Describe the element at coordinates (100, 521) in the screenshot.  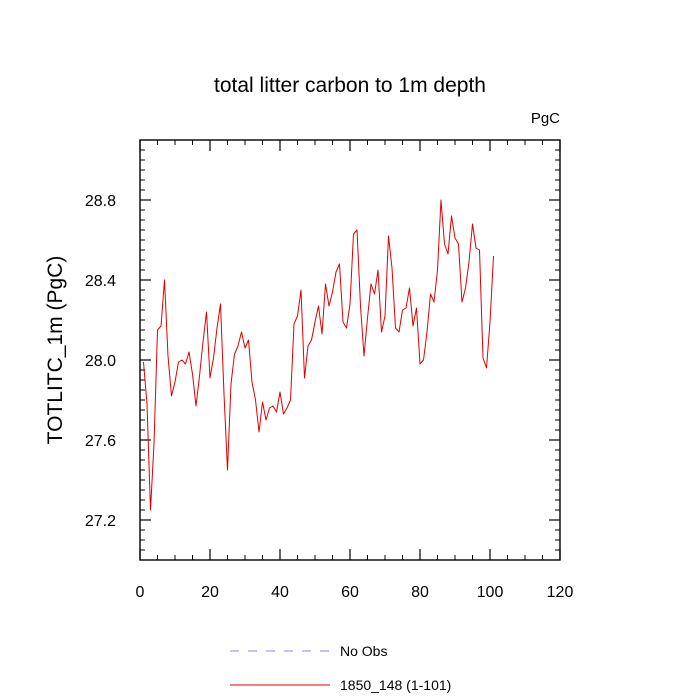
I see `y-tick-label: 27.2` at that location.